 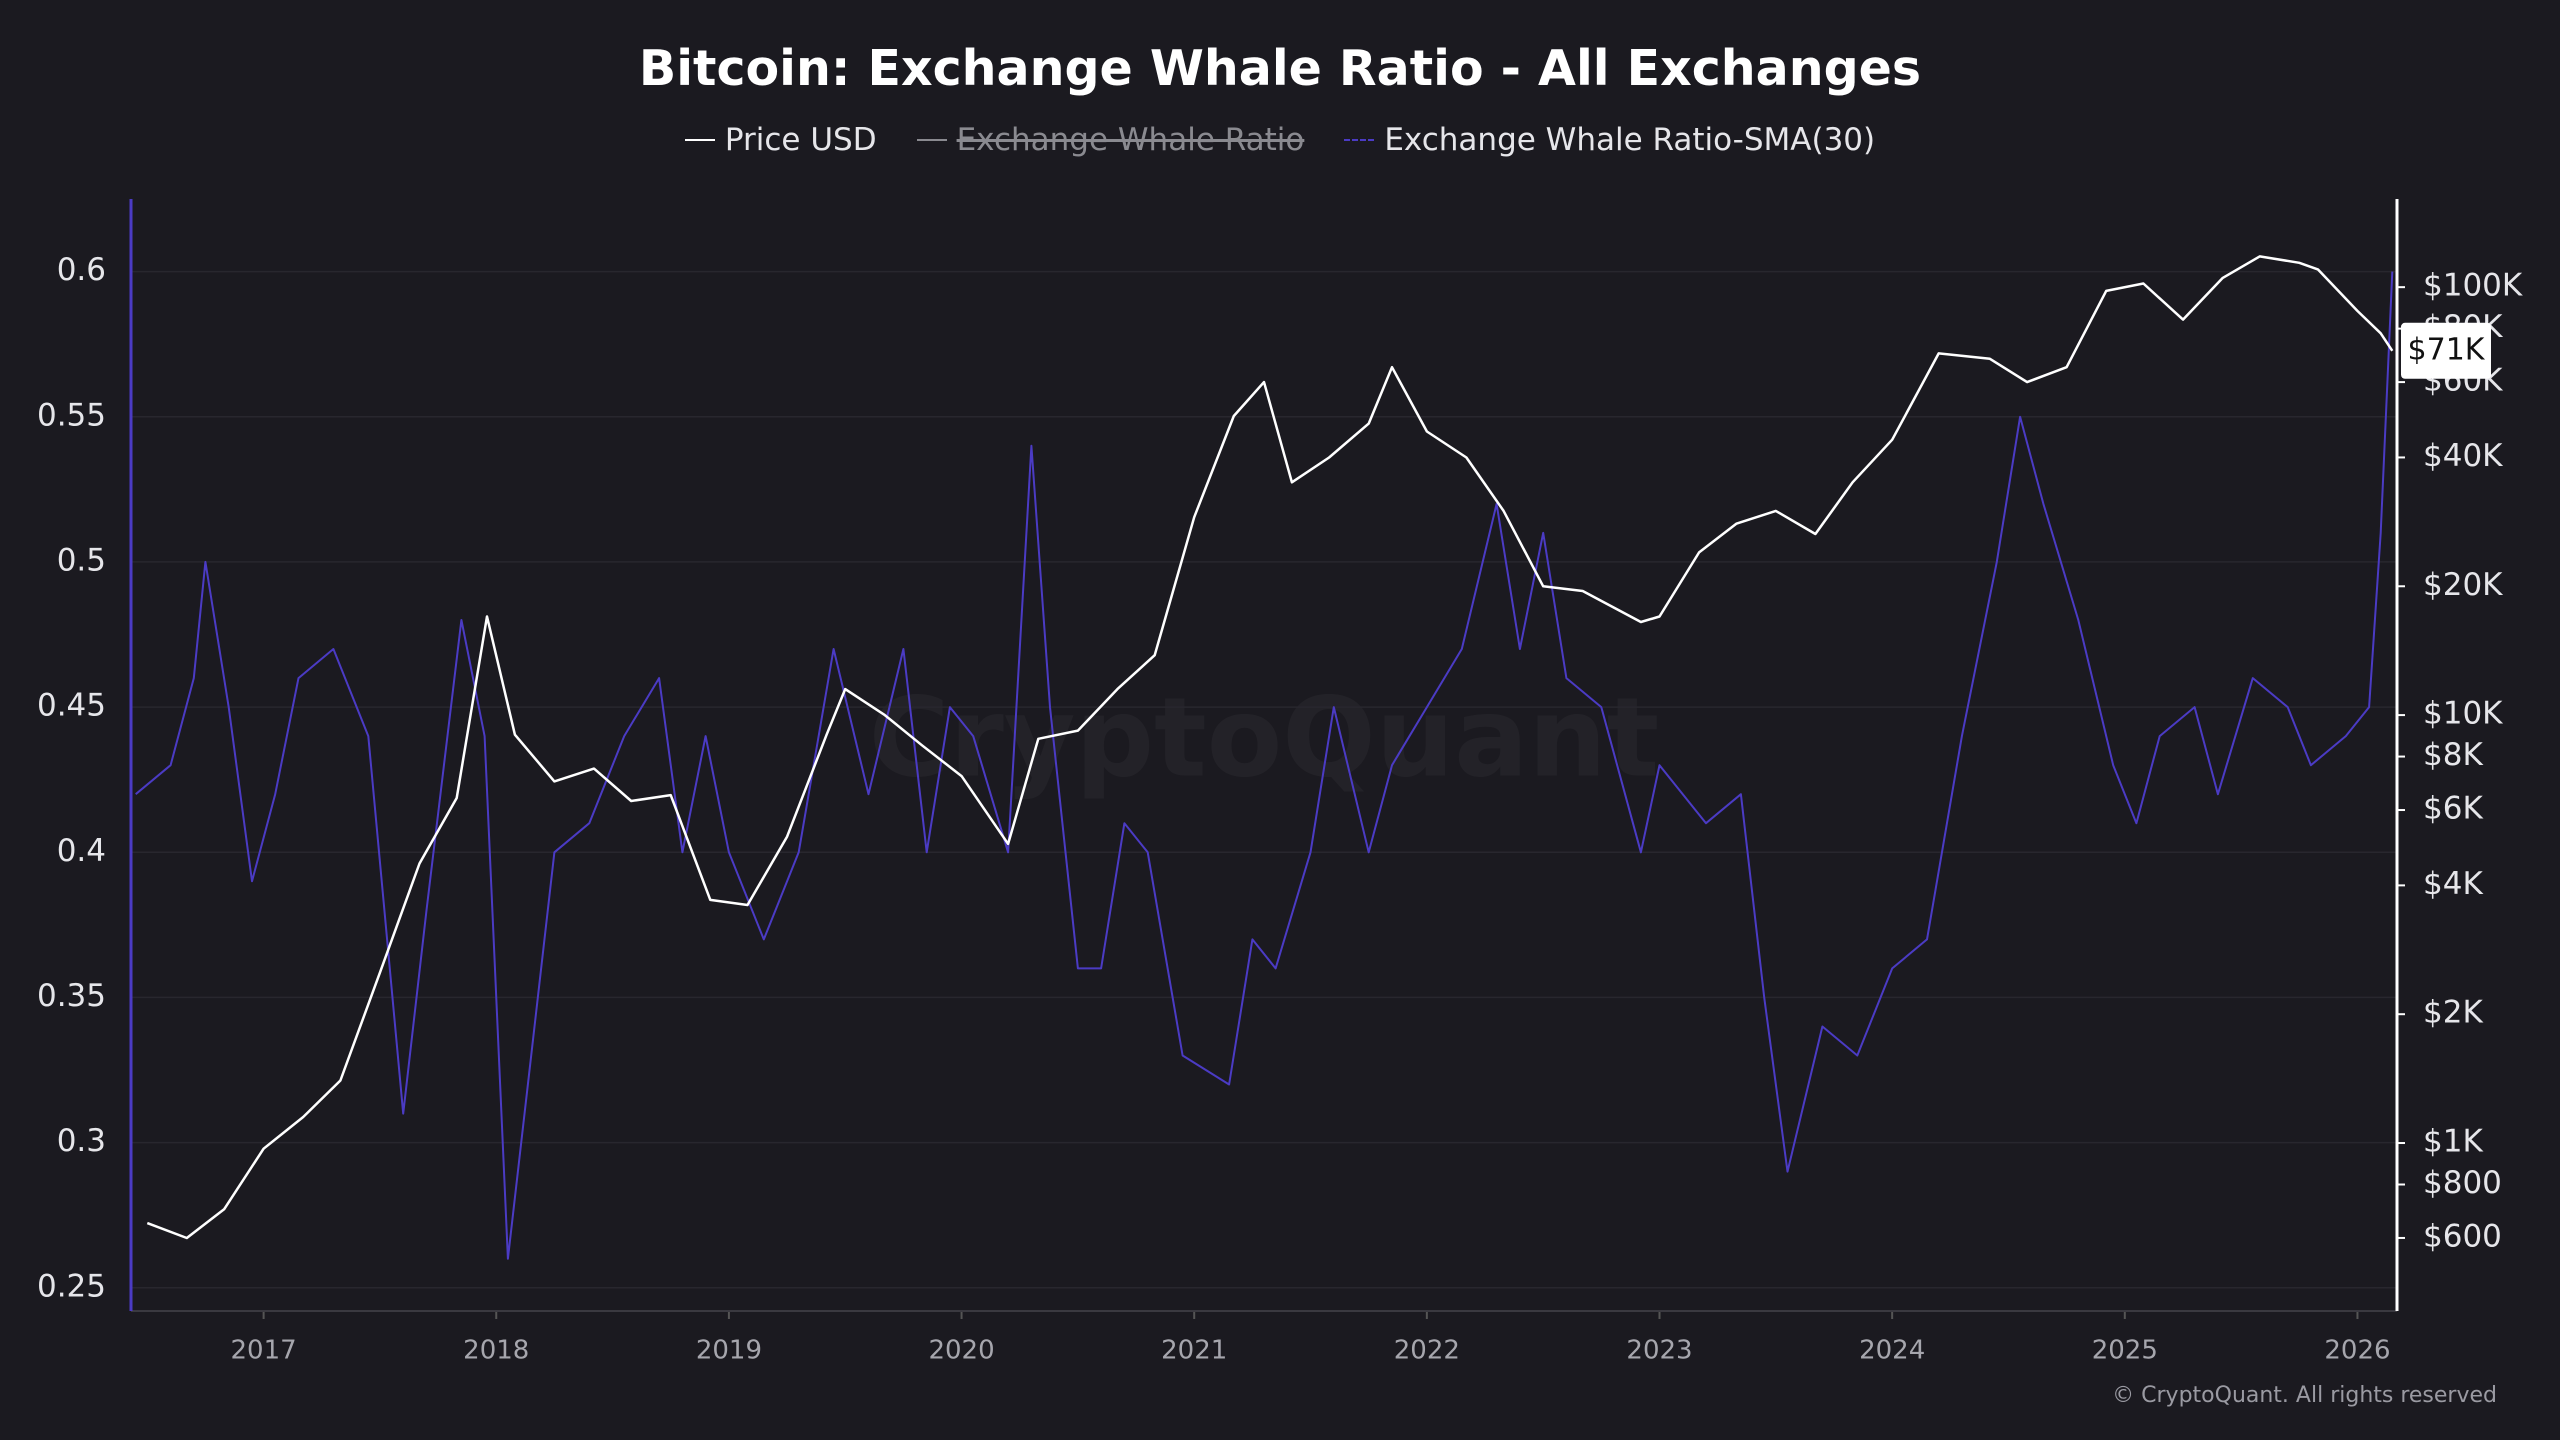 I want to click on current-price-box, so click(x=2446, y=350).